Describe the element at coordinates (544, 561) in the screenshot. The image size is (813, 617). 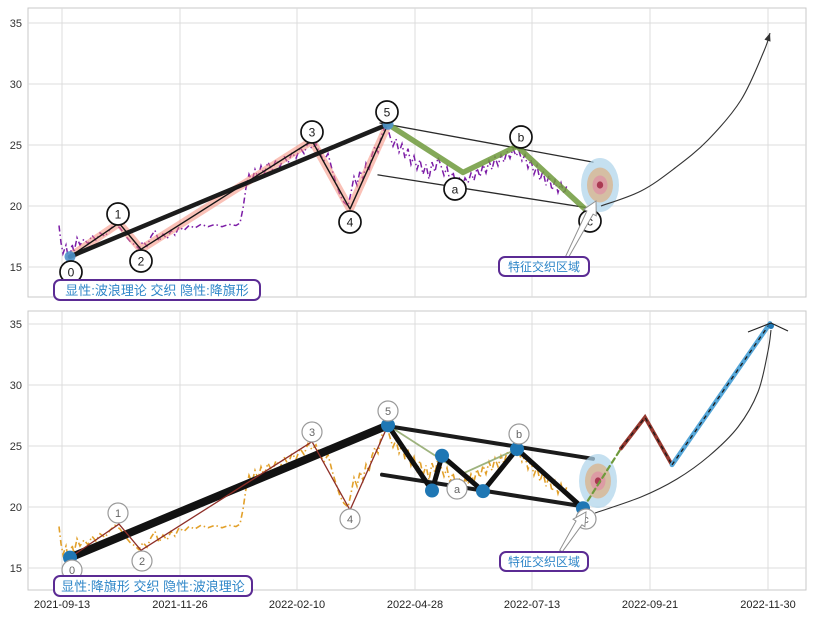
I see `annotation-bottom-feature-interweave-zone: 特征交织区域` at that location.